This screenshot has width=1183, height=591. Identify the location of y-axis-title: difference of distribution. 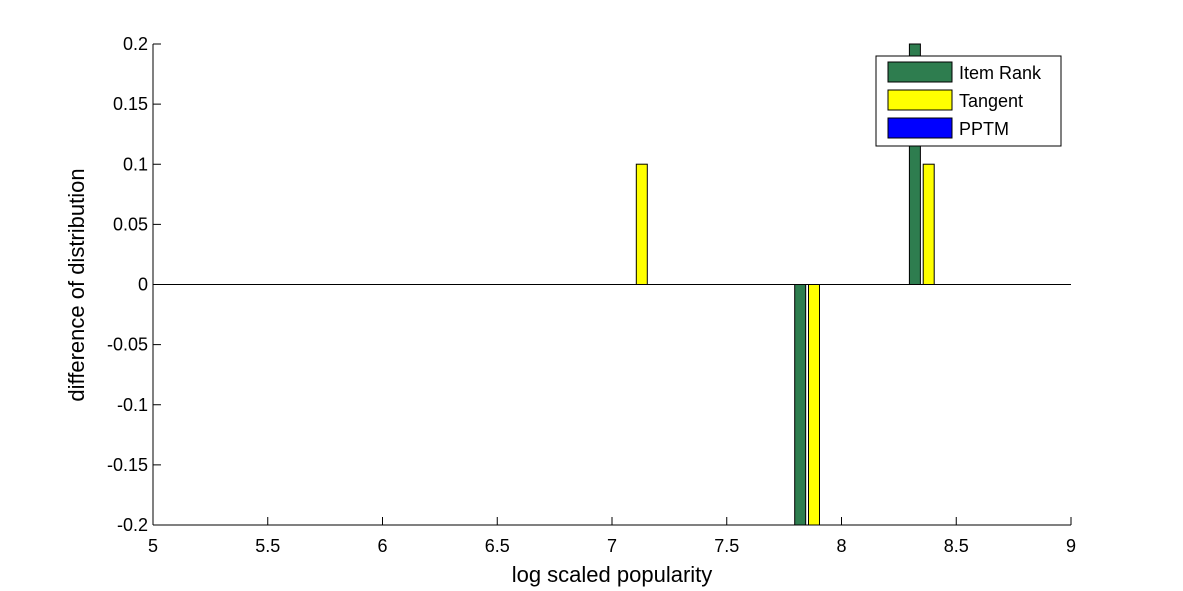
(76, 284).